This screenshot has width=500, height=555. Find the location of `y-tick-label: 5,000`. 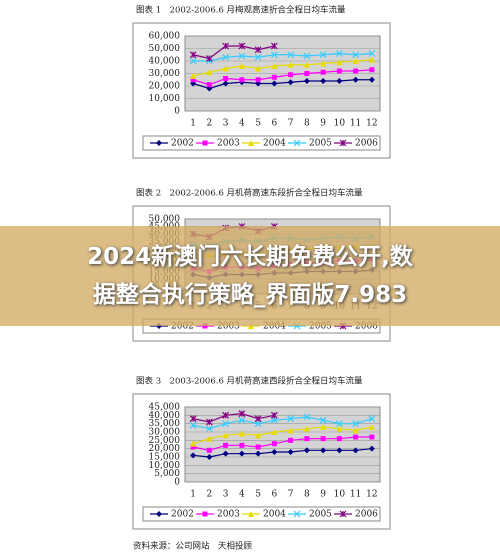

y-tick-label: 5,000 is located at coordinates (167, 474).